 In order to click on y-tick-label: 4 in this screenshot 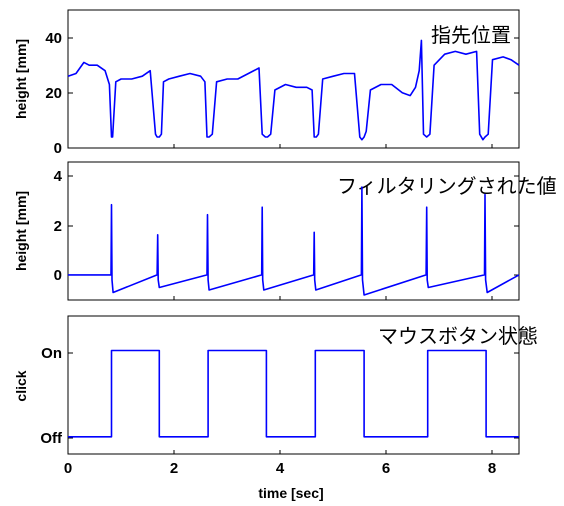, I will do `click(58, 176)`.